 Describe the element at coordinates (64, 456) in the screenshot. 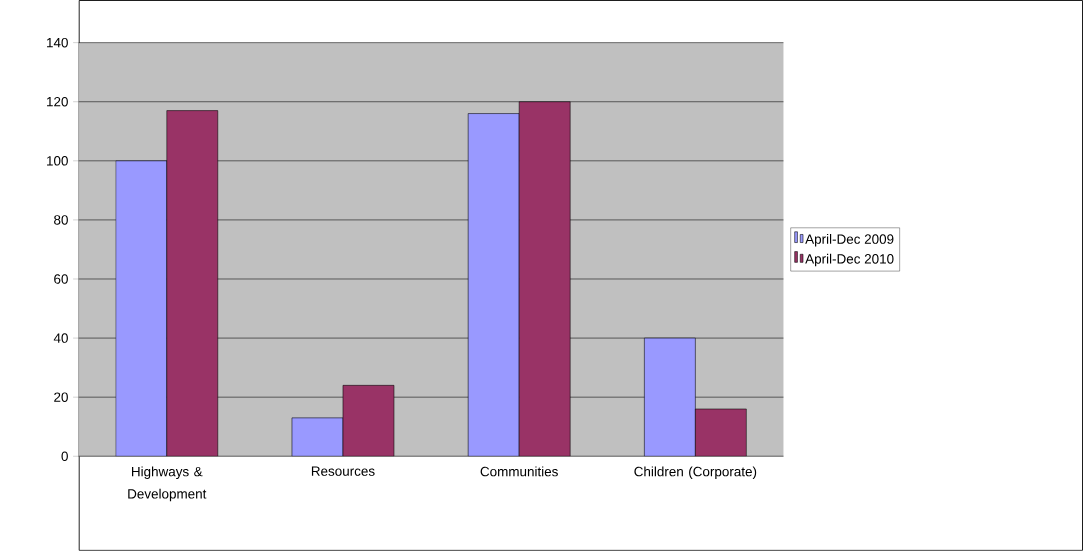

I see `y-tick-label: 0` at that location.